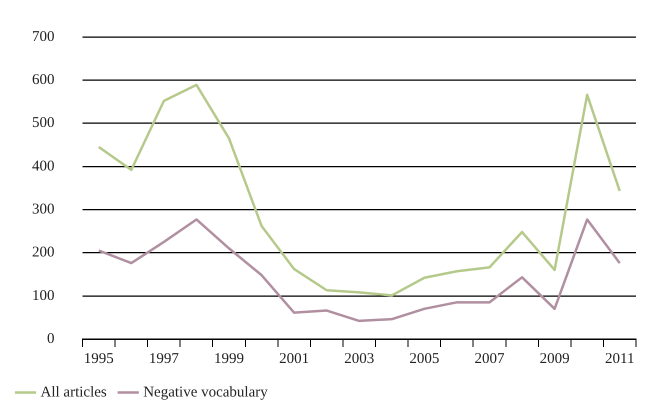  Describe the element at coordinates (43, 123) in the screenshot. I see `y-tick-label: 500` at that location.